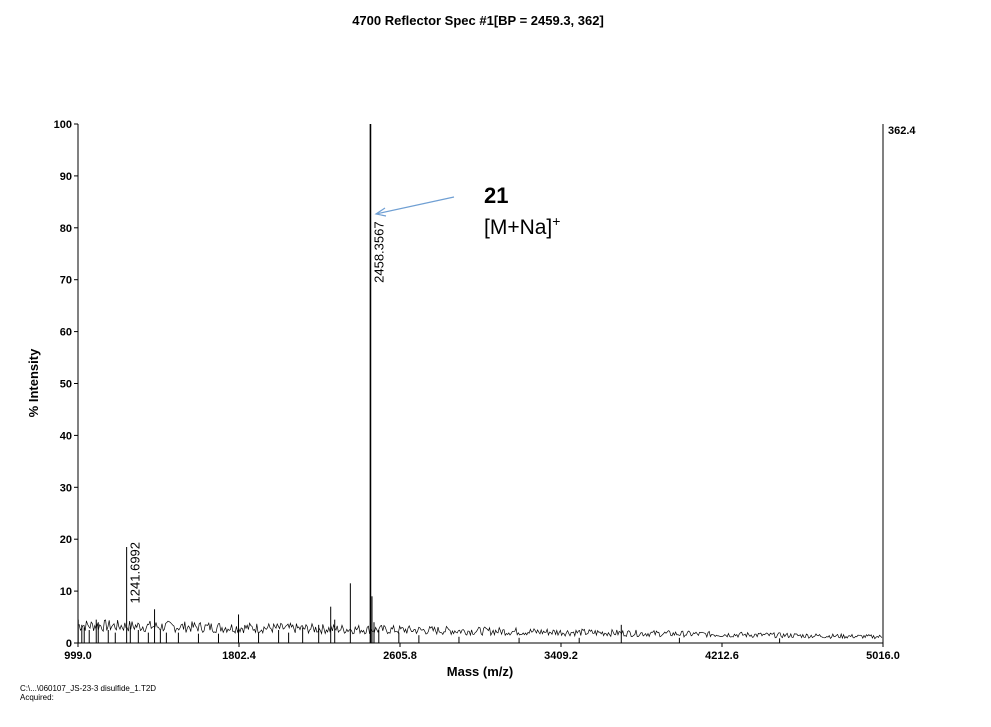 The width and height of the screenshot is (991, 727). I want to click on y-tick-label: 20, so click(66, 540).